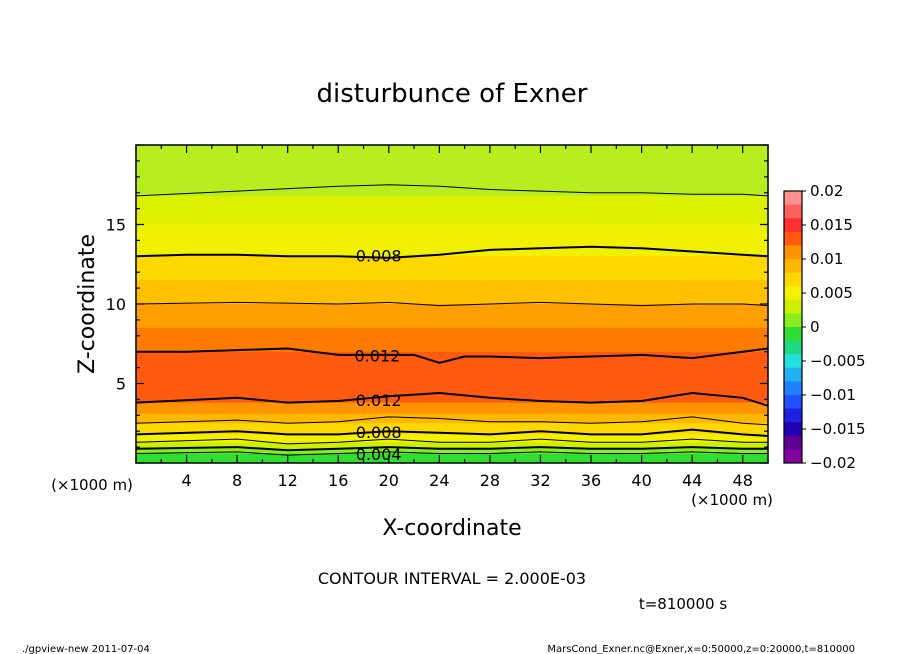  What do you see at coordinates (116, 225) in the screenshot?
I see `y-tick-label: 15` at bounding box center [116, 225].